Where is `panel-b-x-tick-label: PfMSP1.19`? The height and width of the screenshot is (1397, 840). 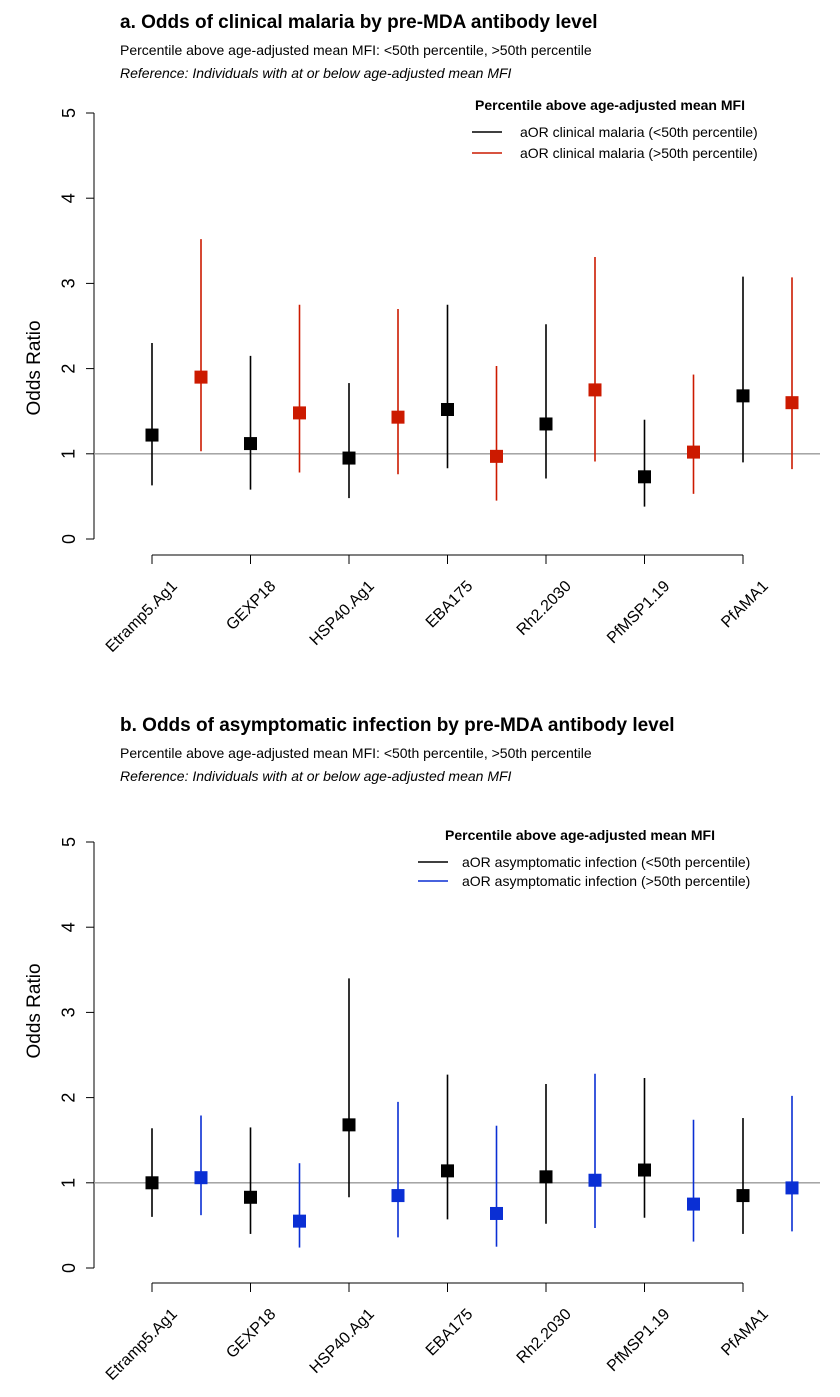 panel-b-x-tick-label: PfMSP1.19 is located at coordinates (638, 1340).